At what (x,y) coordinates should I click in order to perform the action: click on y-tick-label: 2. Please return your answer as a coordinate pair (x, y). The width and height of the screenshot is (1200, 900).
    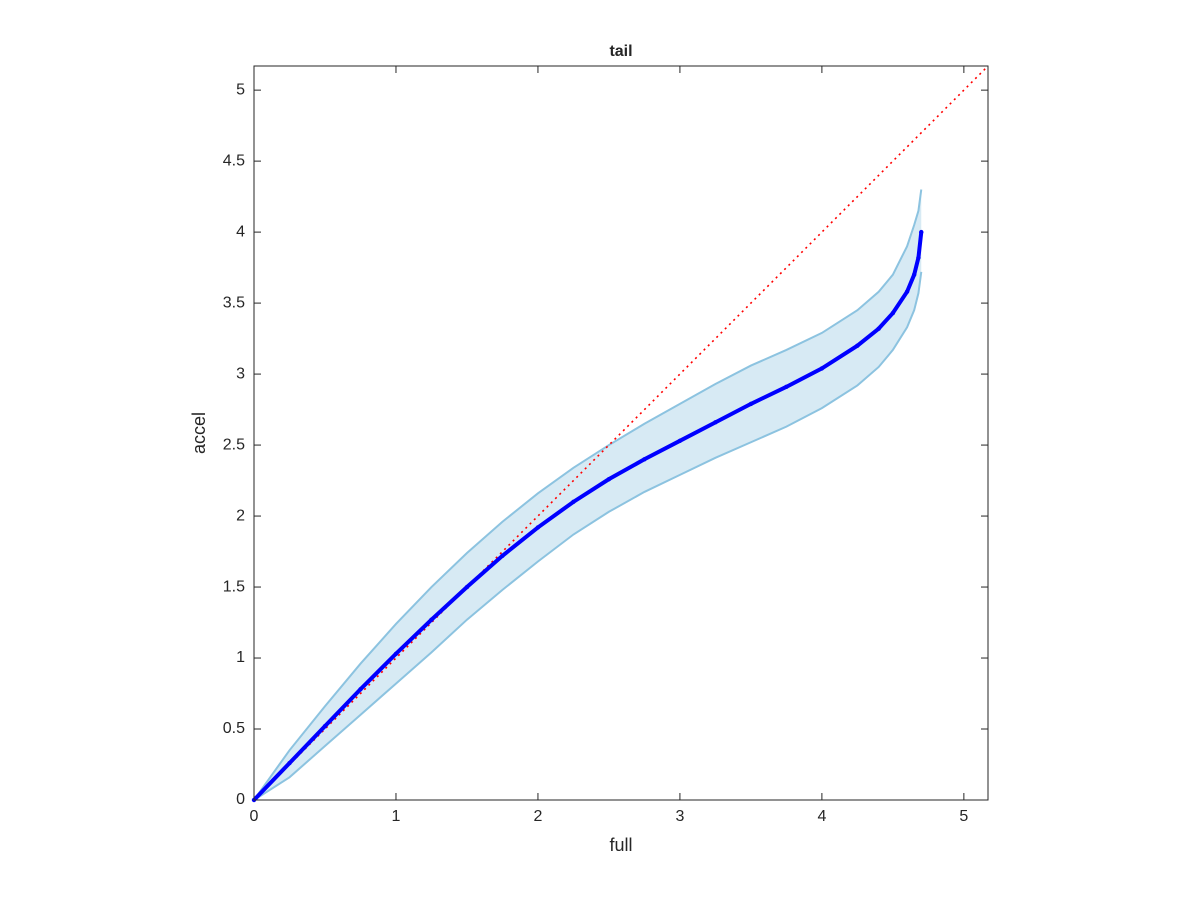
    Looking at the image, I should click on (240, 515).